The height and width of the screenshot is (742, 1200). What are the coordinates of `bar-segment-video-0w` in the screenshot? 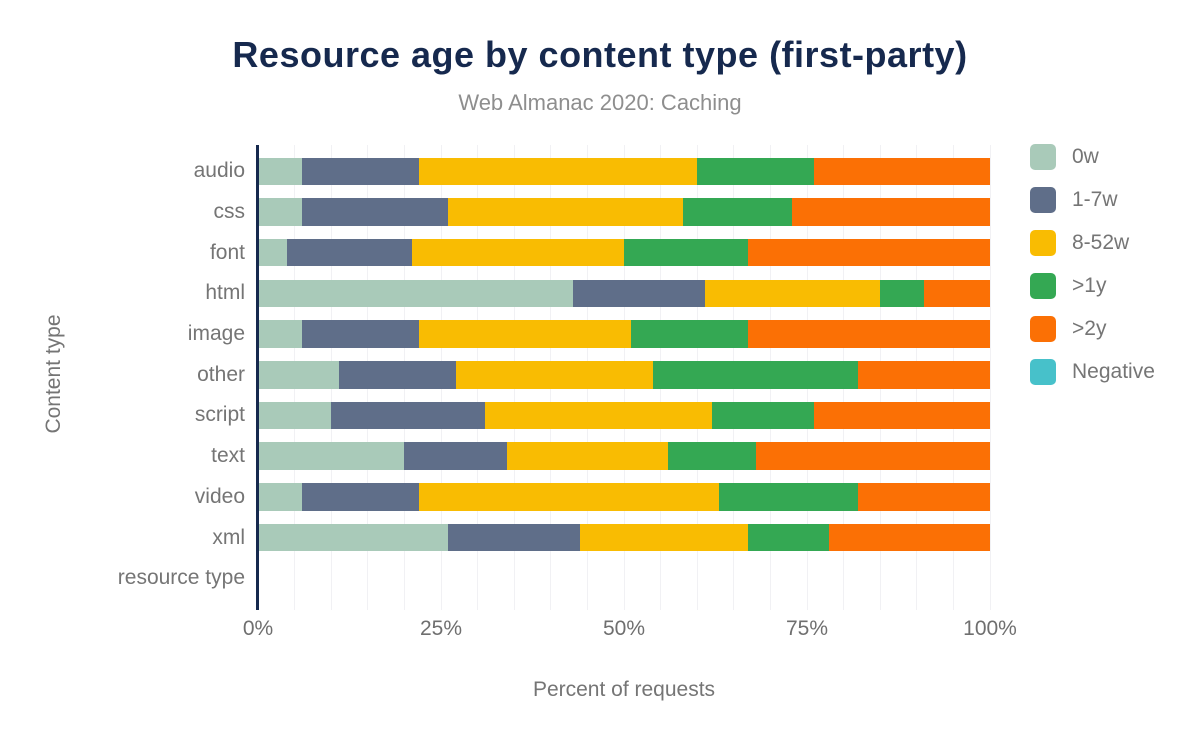 It's located at (280, 497).